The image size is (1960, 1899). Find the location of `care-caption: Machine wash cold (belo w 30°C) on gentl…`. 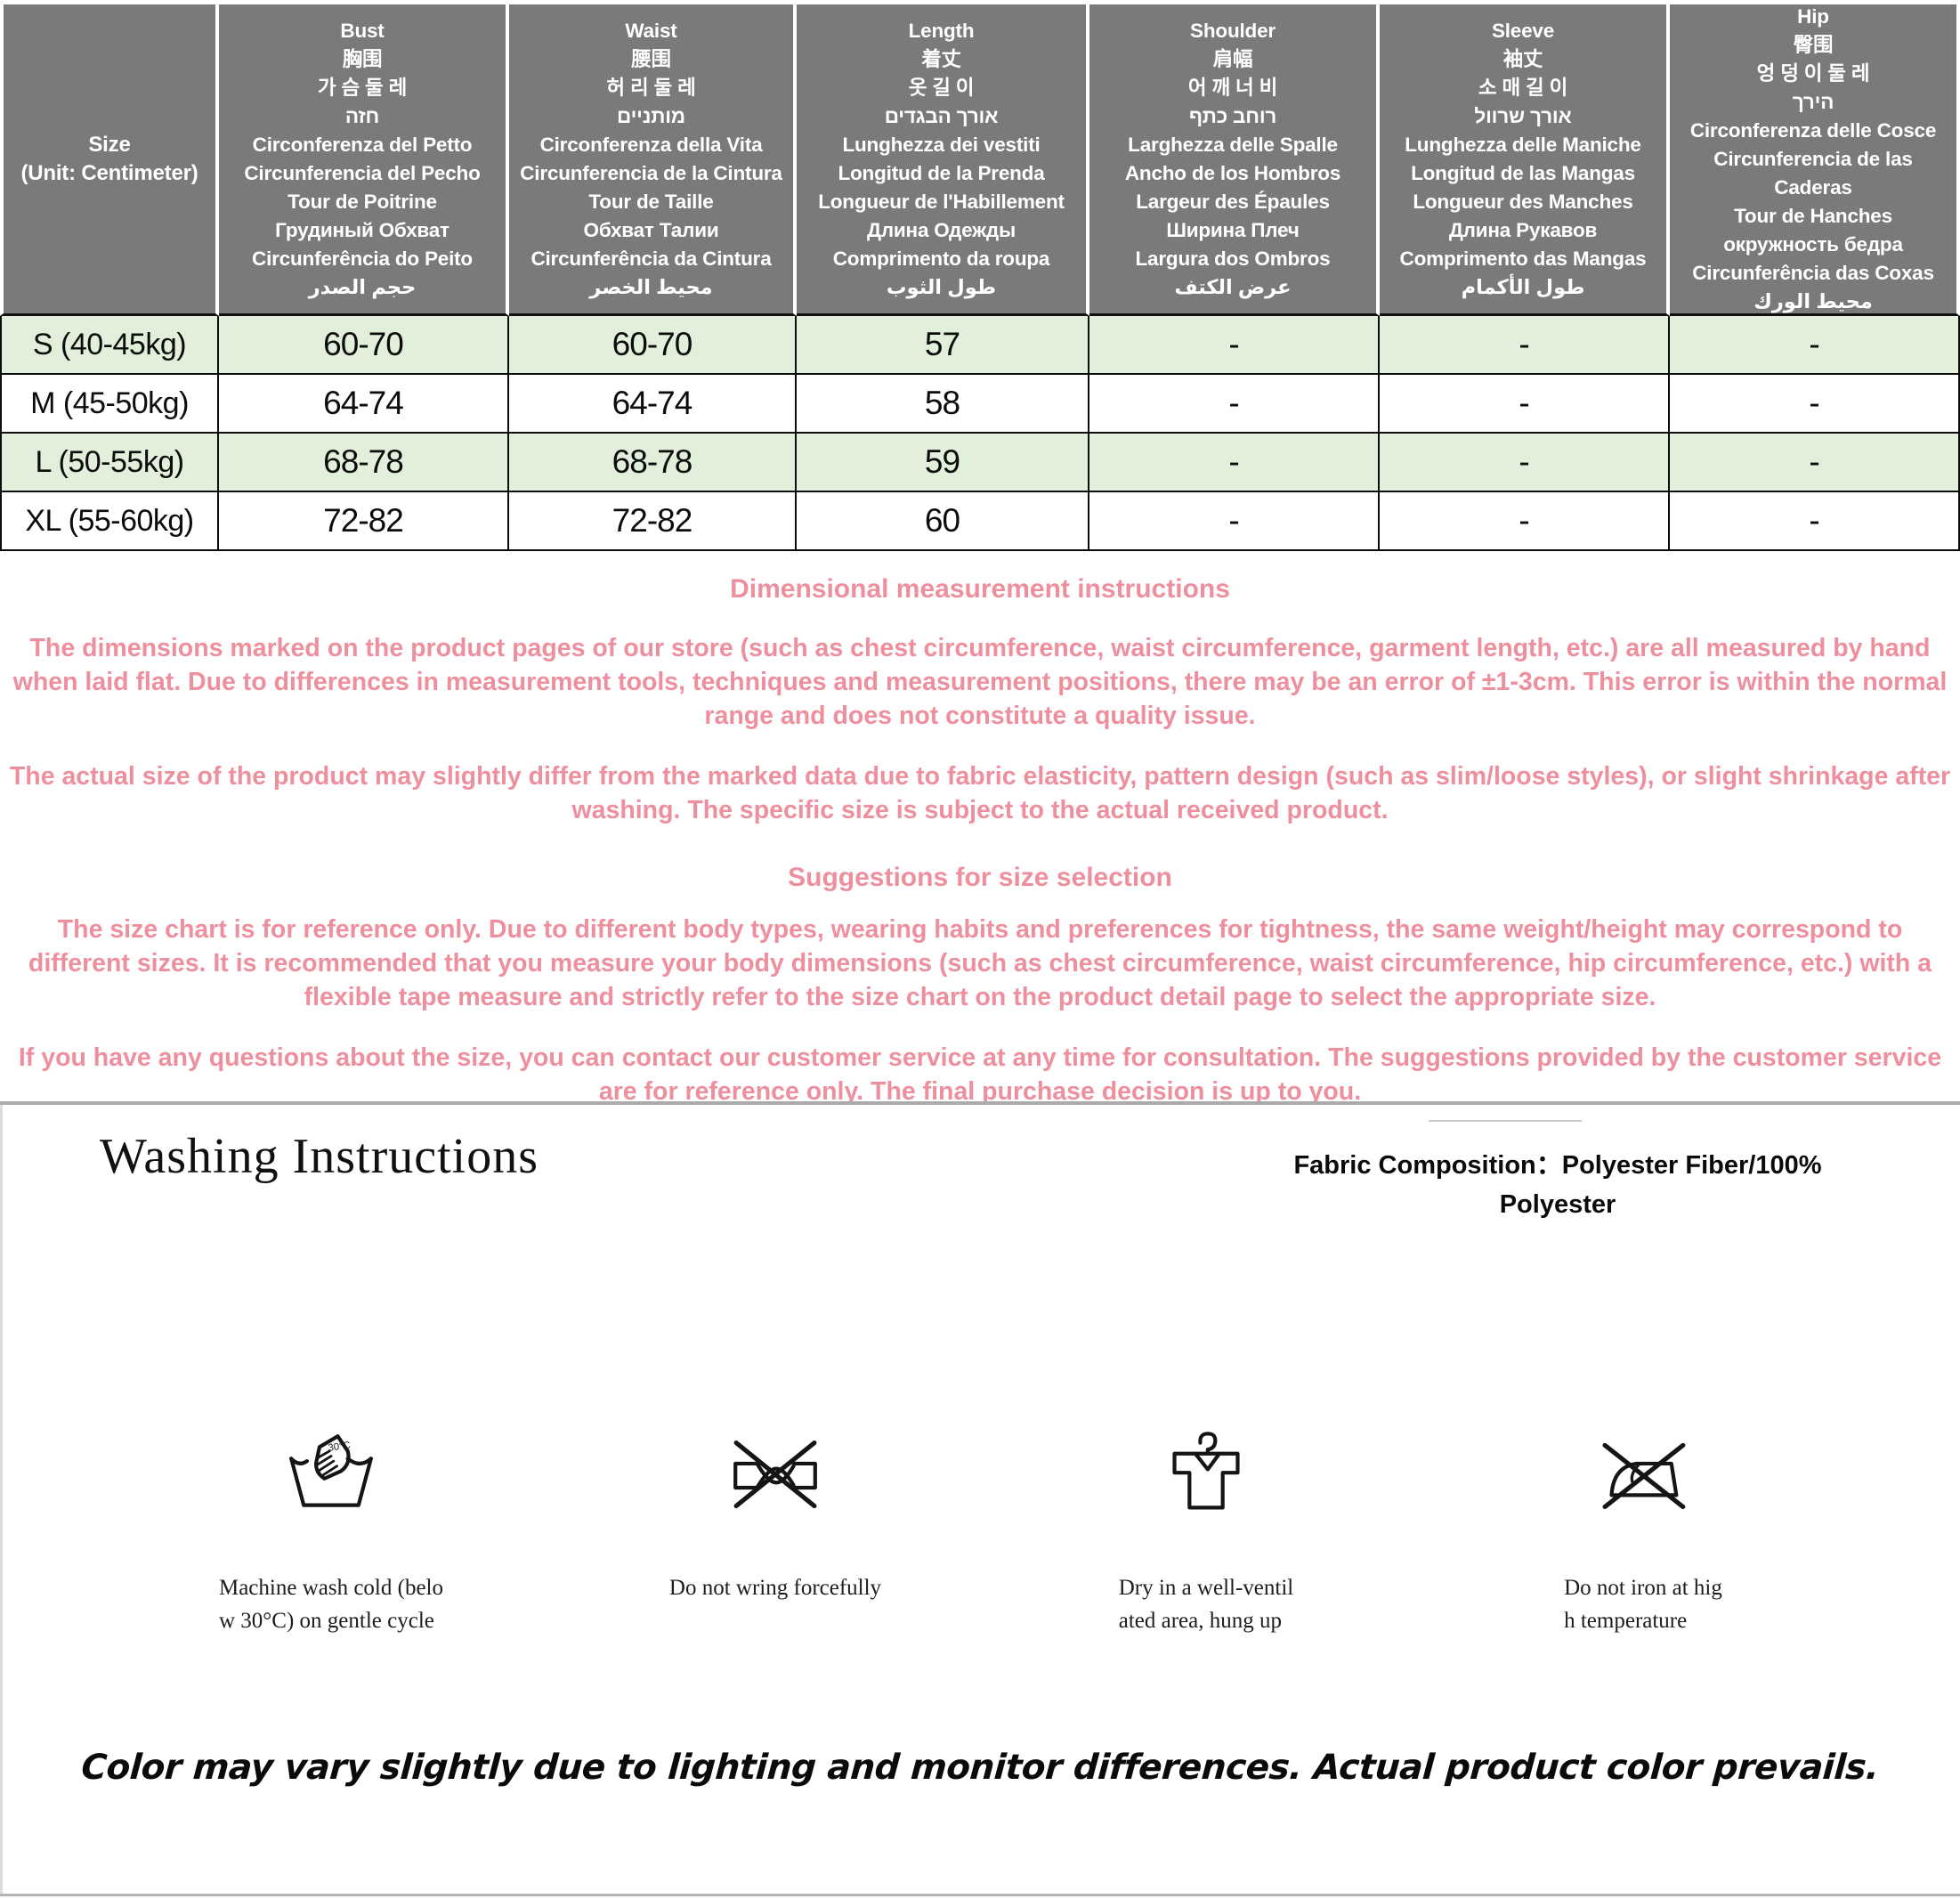

care-caption: Machine wash cold (belo w 30°C) on gentl… is located at coordinates (330, 1604).